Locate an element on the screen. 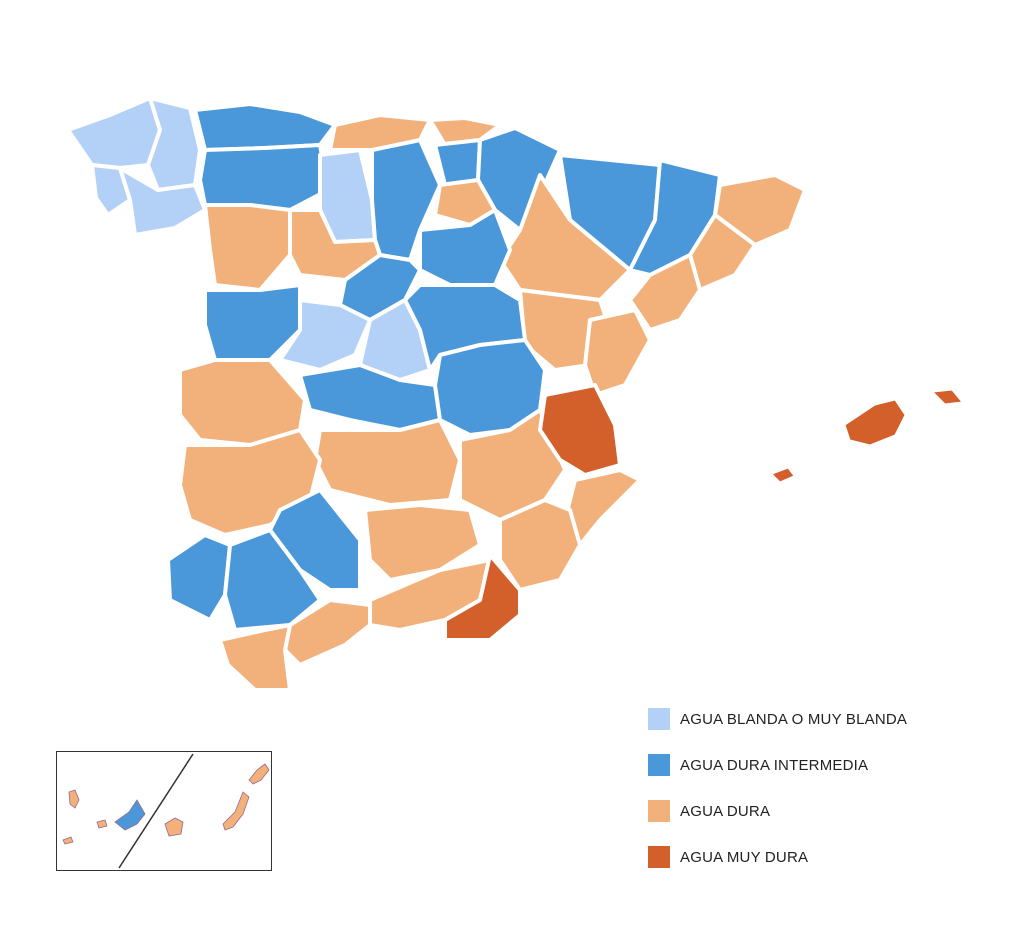 This screenshot has height=944, width=1024. legend-swatch-soft is located at coordinates (659, 719).